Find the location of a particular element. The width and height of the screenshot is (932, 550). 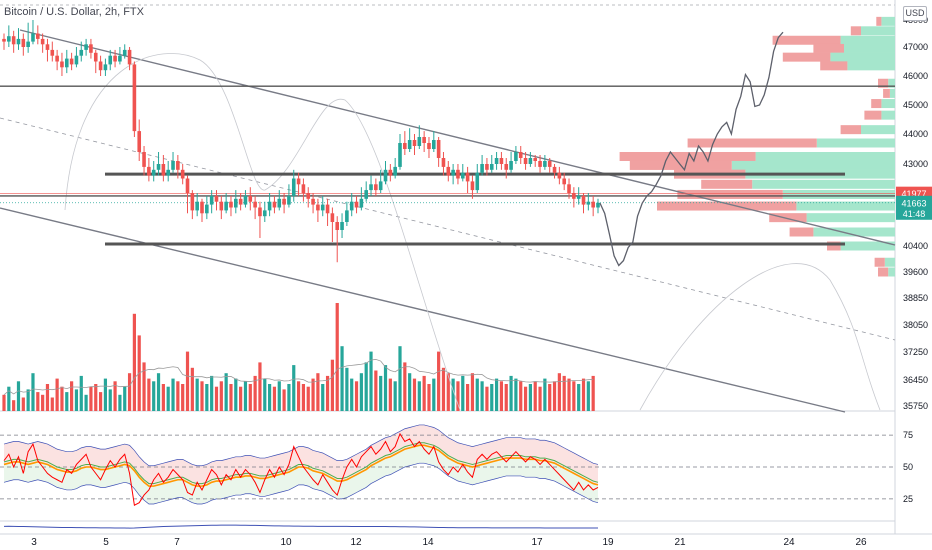

rsi-upper-fill is located at coordinates (301, 455).